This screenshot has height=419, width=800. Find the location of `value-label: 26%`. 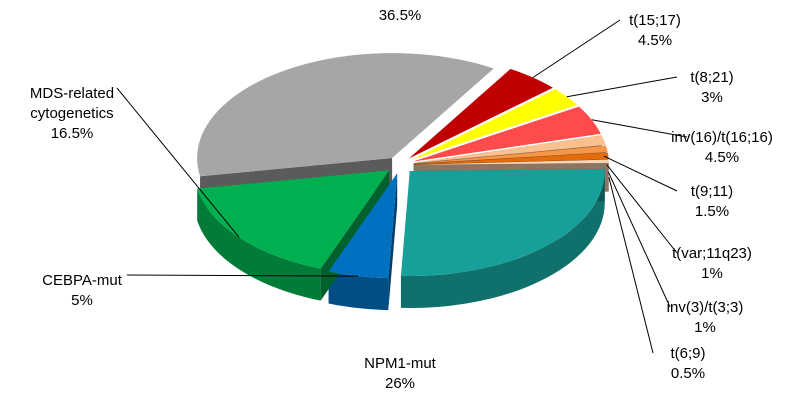

value-label: 26% is located at coordinates (400, 383).